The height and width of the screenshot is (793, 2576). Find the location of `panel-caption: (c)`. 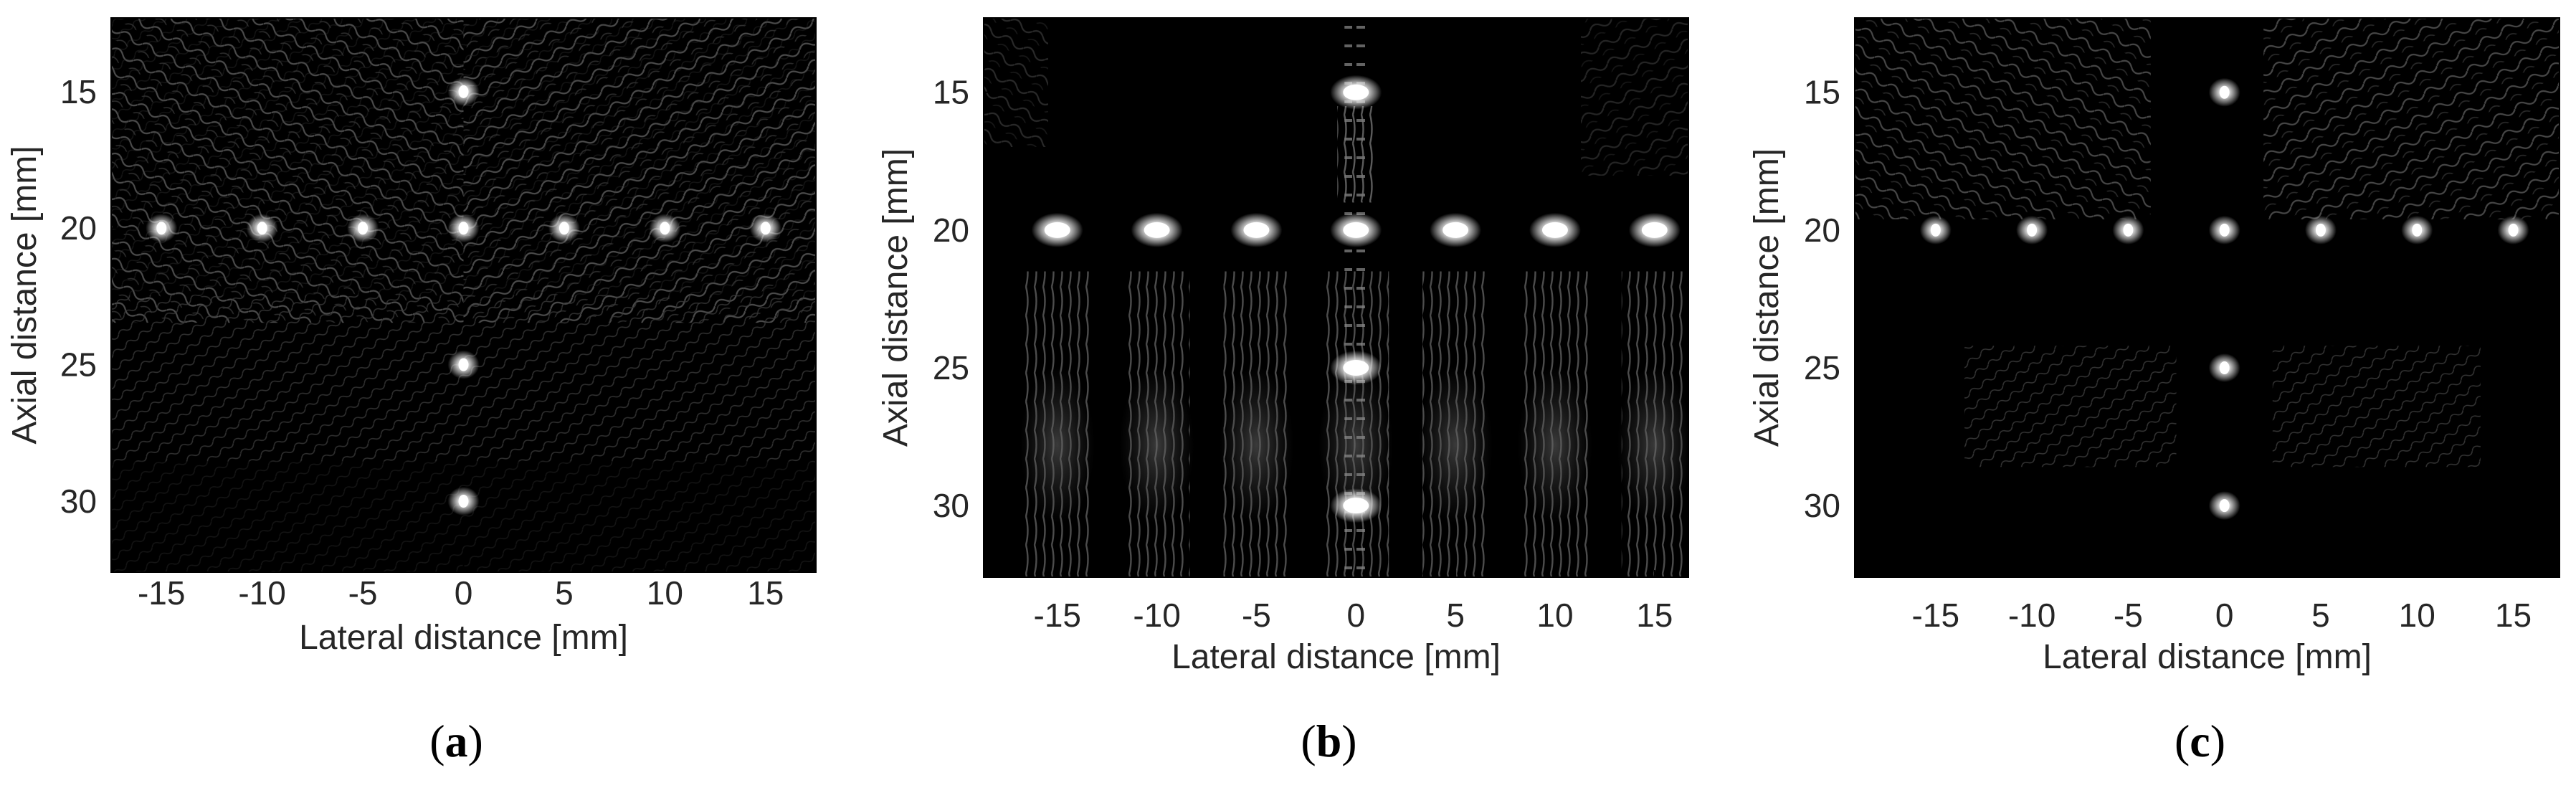

panel-caption: (c) is located at coordinates (2200, 741).